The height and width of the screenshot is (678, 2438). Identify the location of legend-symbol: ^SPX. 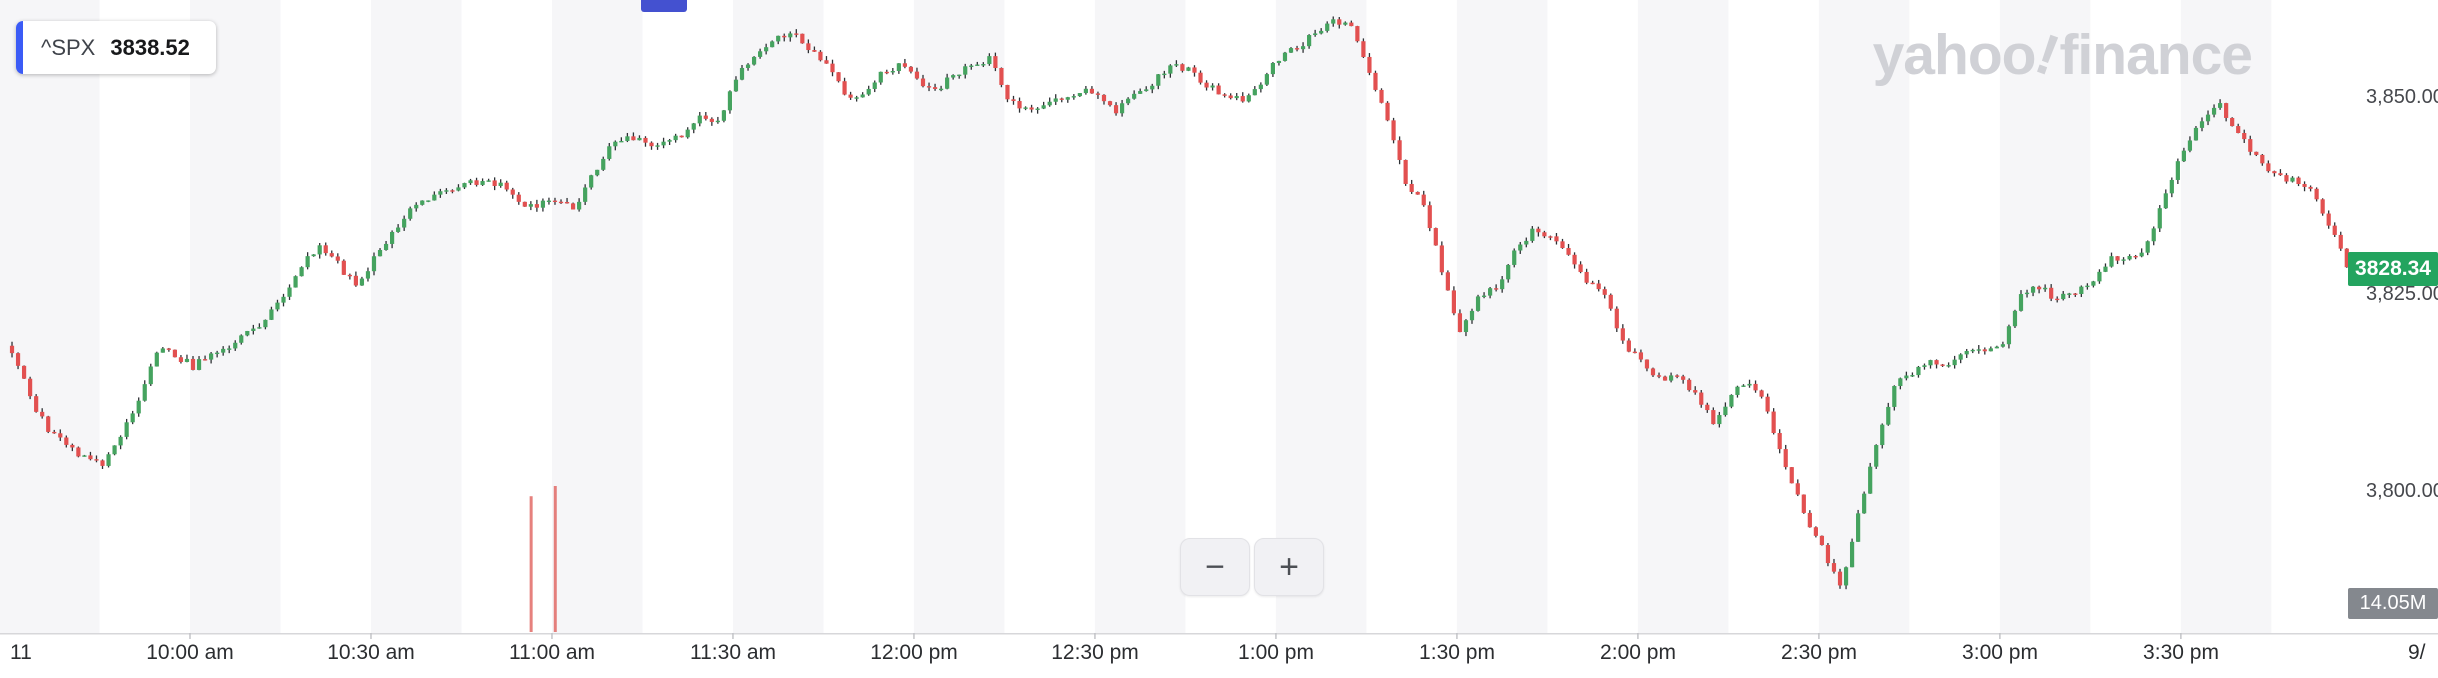
(68, 47).